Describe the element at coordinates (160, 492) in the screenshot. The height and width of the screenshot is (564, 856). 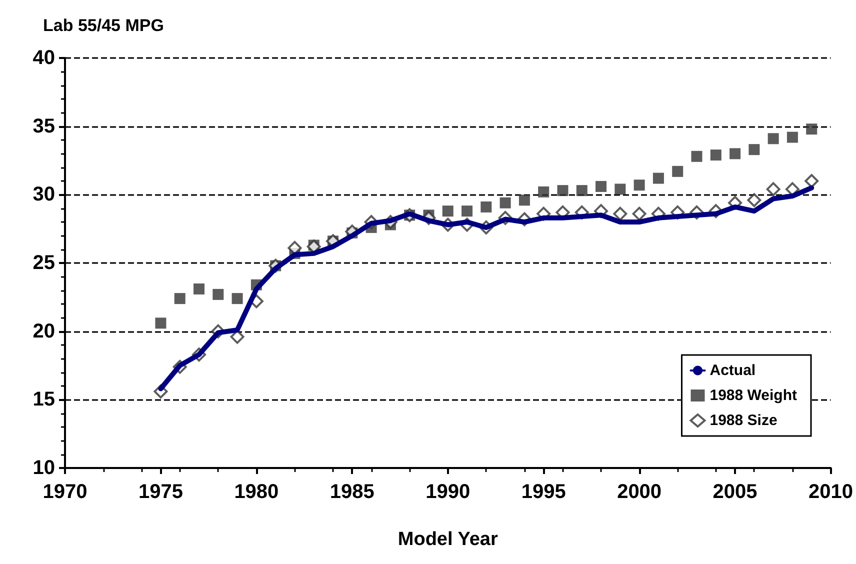
I see `x-tick-label: 1975` at that location.